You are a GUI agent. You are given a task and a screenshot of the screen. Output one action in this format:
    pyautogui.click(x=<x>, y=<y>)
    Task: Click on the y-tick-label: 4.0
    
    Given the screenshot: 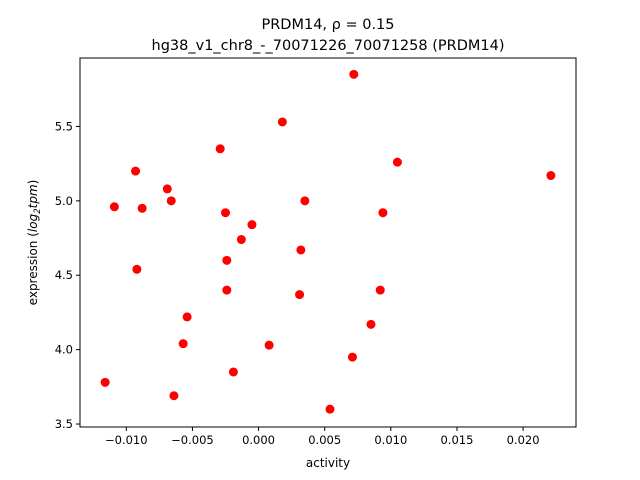 What is the action you would take?
    pyautogui.click(x=64, y=350)
    